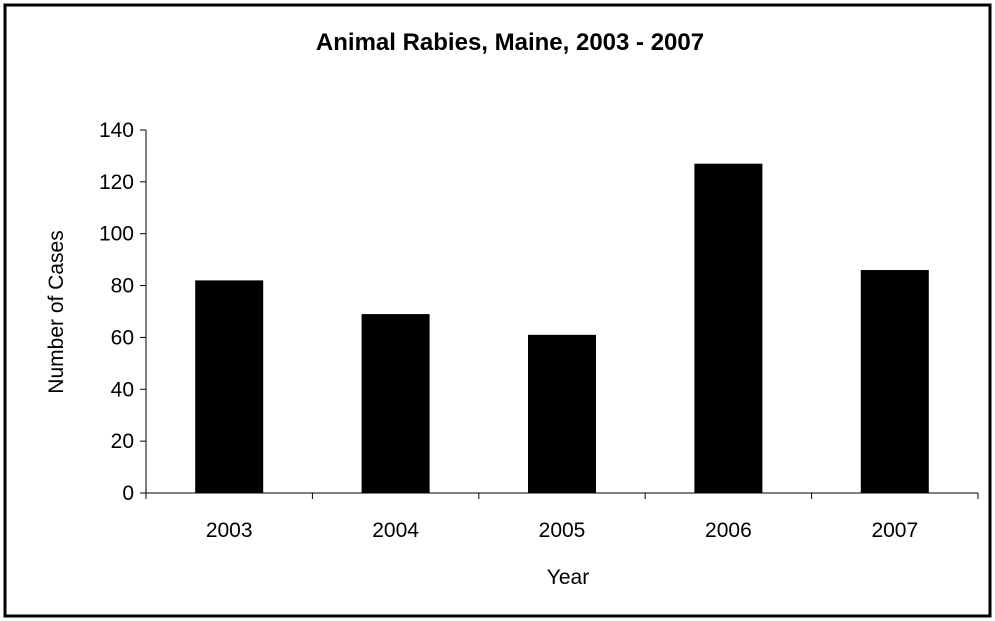 The width and height of the screenshot is (995, 621). I want to click on bar-2007, so click(894, 381).